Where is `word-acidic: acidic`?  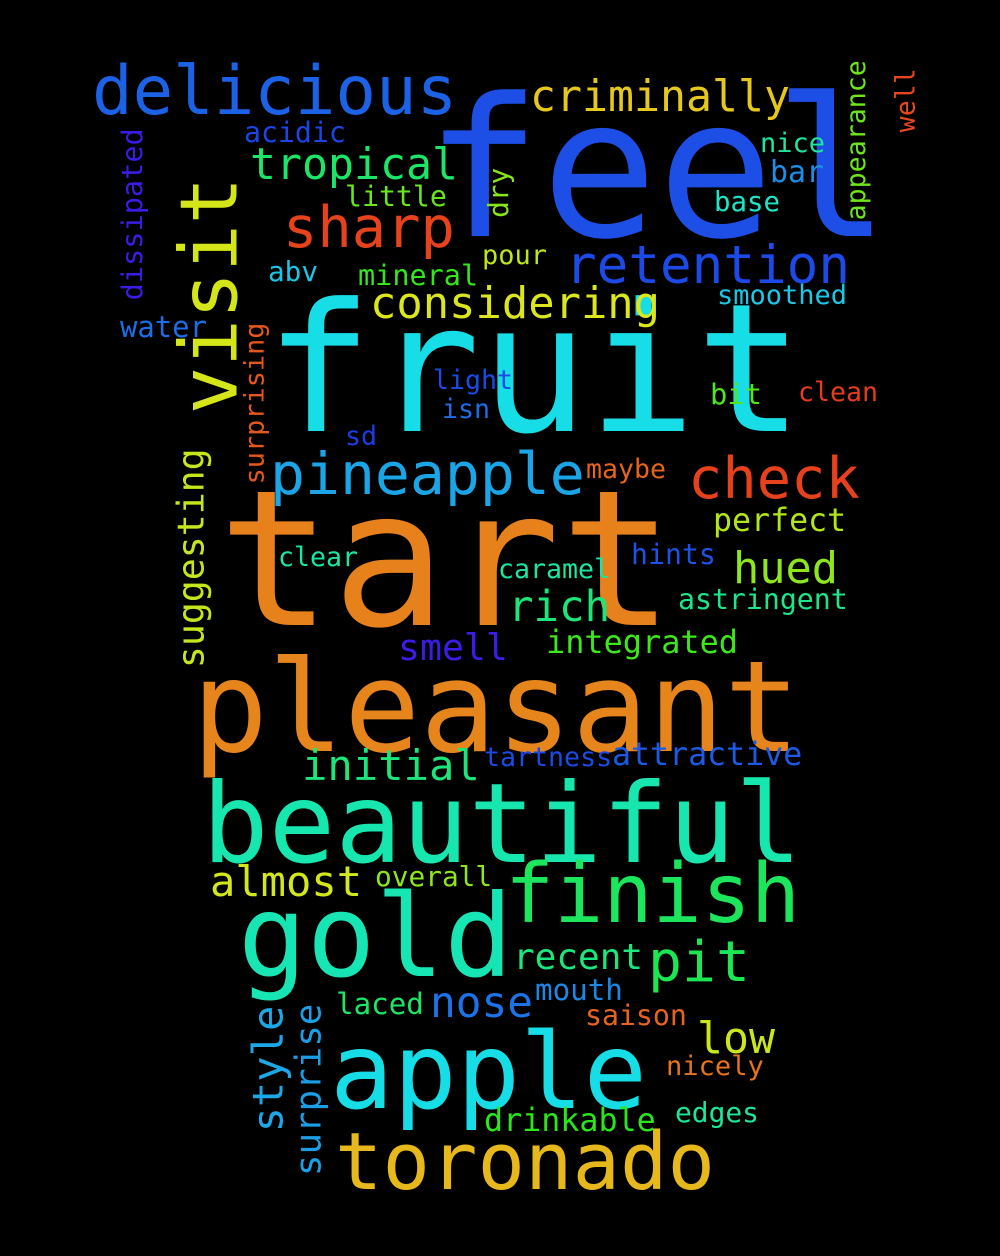
word-acidic: acidic is located at coordinates (295, 132).